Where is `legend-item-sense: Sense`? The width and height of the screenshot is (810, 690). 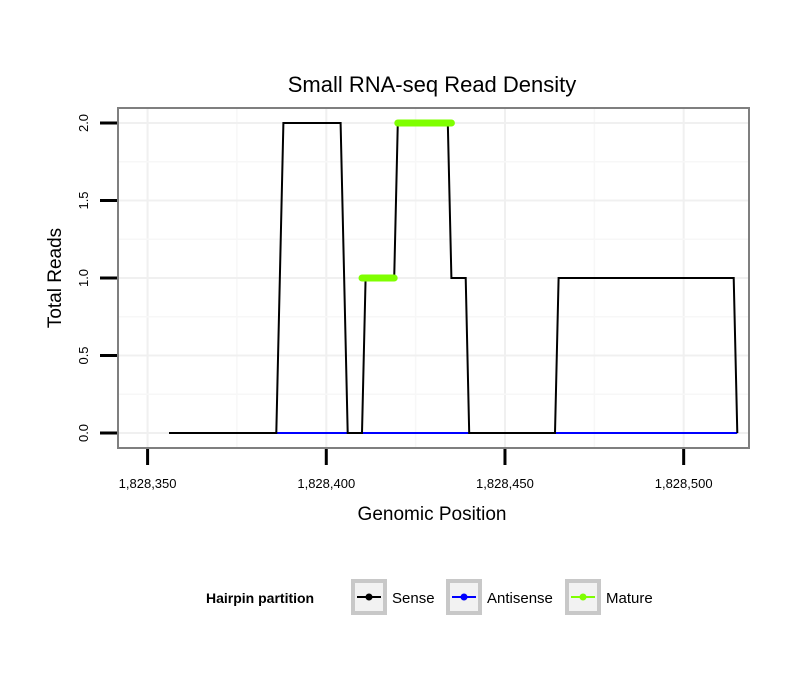 legend-item-sense: Sense is located at coordinates (393, 597).